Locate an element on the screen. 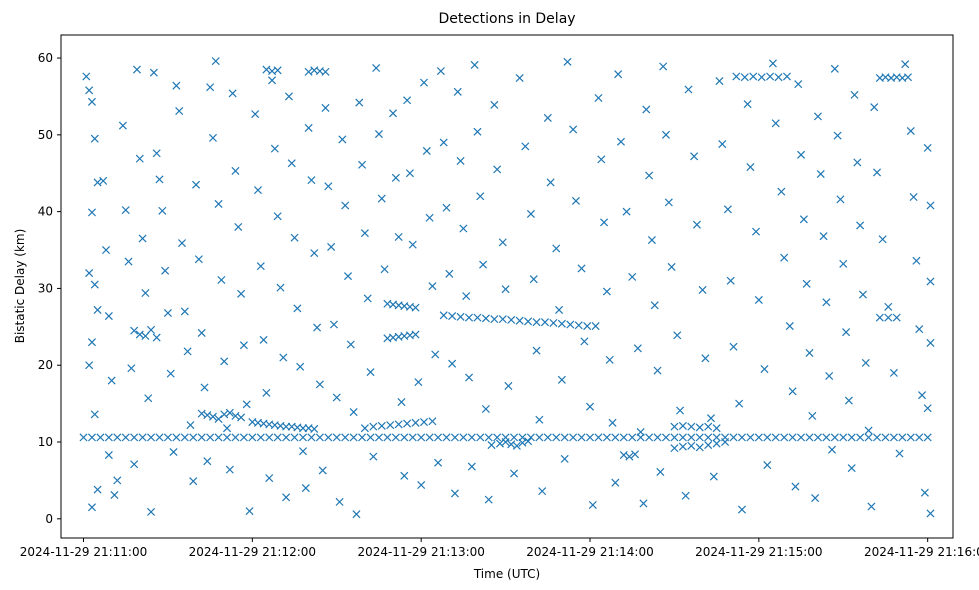  y-tick-label: 20 is located at coordinates (45, 365).